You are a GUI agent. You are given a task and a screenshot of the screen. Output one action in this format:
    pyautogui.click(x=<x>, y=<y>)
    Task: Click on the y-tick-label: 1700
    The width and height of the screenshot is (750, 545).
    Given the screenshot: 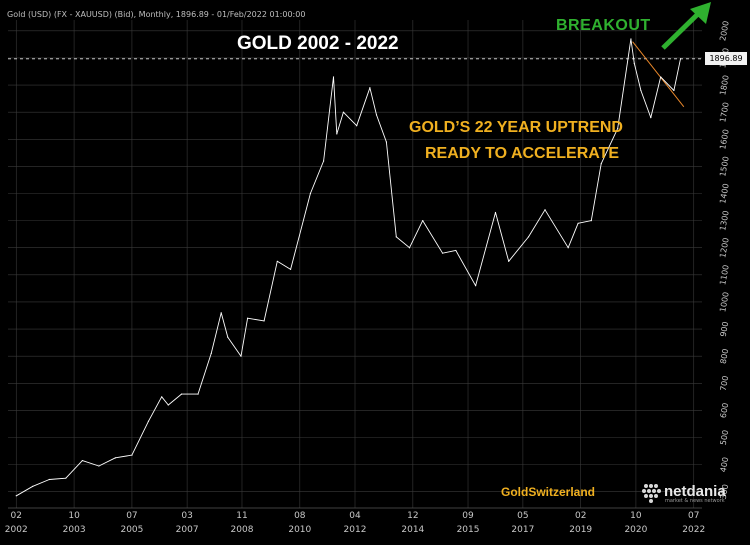 What is the action you would take?
    pyautogui.click(x=724, y=112)
    